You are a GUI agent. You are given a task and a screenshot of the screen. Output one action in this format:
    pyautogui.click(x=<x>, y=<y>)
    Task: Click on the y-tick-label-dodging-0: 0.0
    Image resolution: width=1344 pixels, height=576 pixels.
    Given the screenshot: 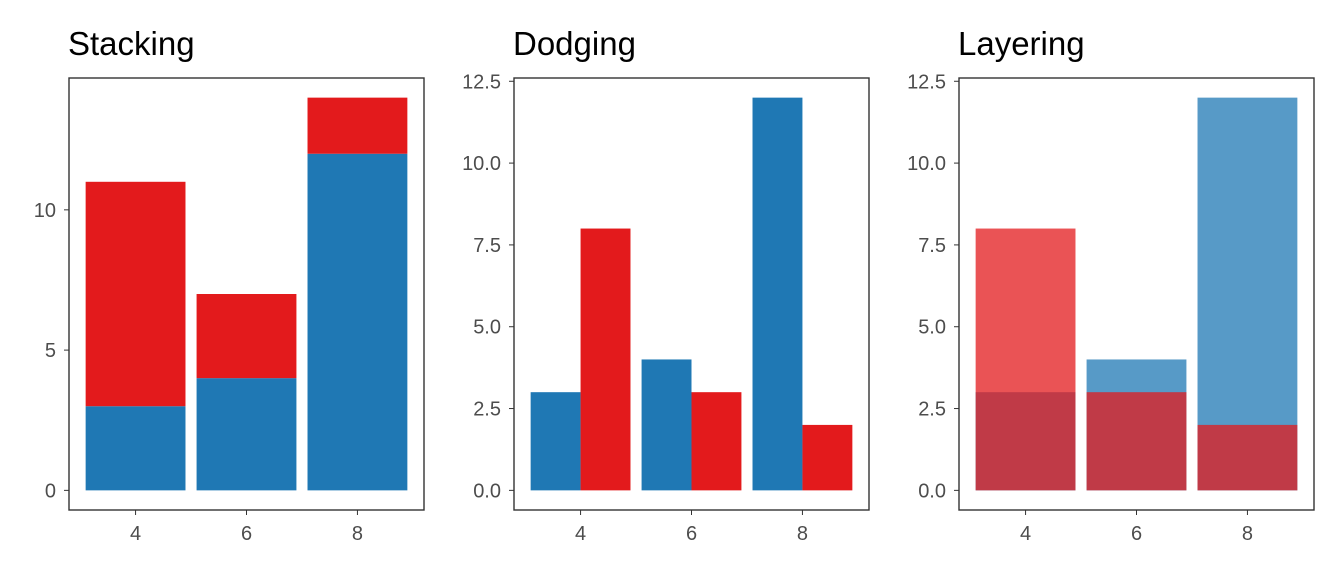 What is the action you would take?
    pyautogui.click(x=487, y=491)
    